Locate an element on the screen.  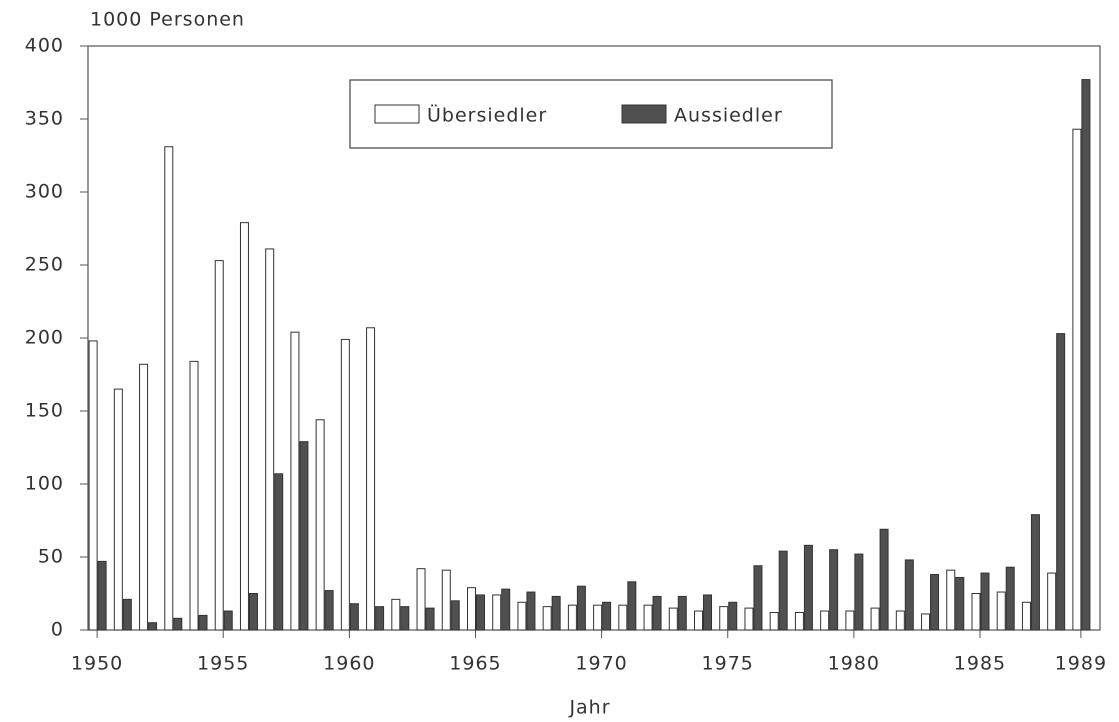
chart-title: 1000 Personen is located at coordinates (167, 20).